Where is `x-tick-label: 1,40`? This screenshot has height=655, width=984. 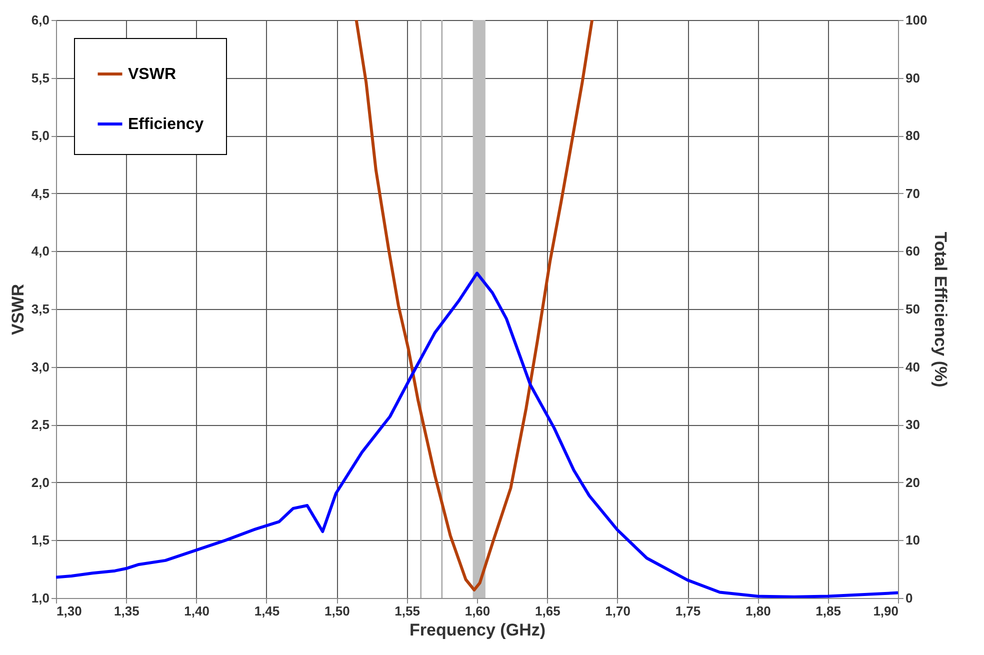 x-tick-label: 1,40 is located at coordinates (197, 611).